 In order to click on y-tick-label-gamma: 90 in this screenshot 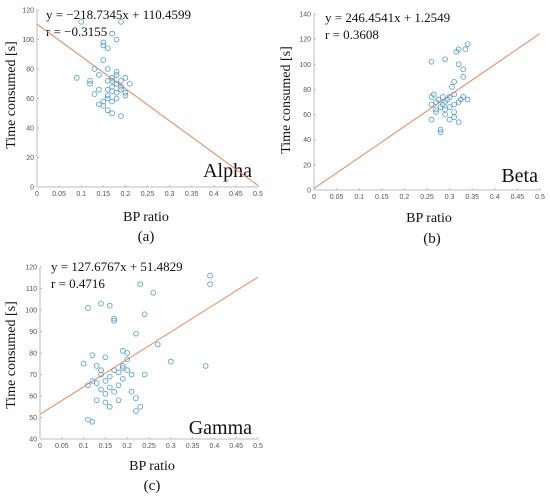, I will do `click(33, 332)`.